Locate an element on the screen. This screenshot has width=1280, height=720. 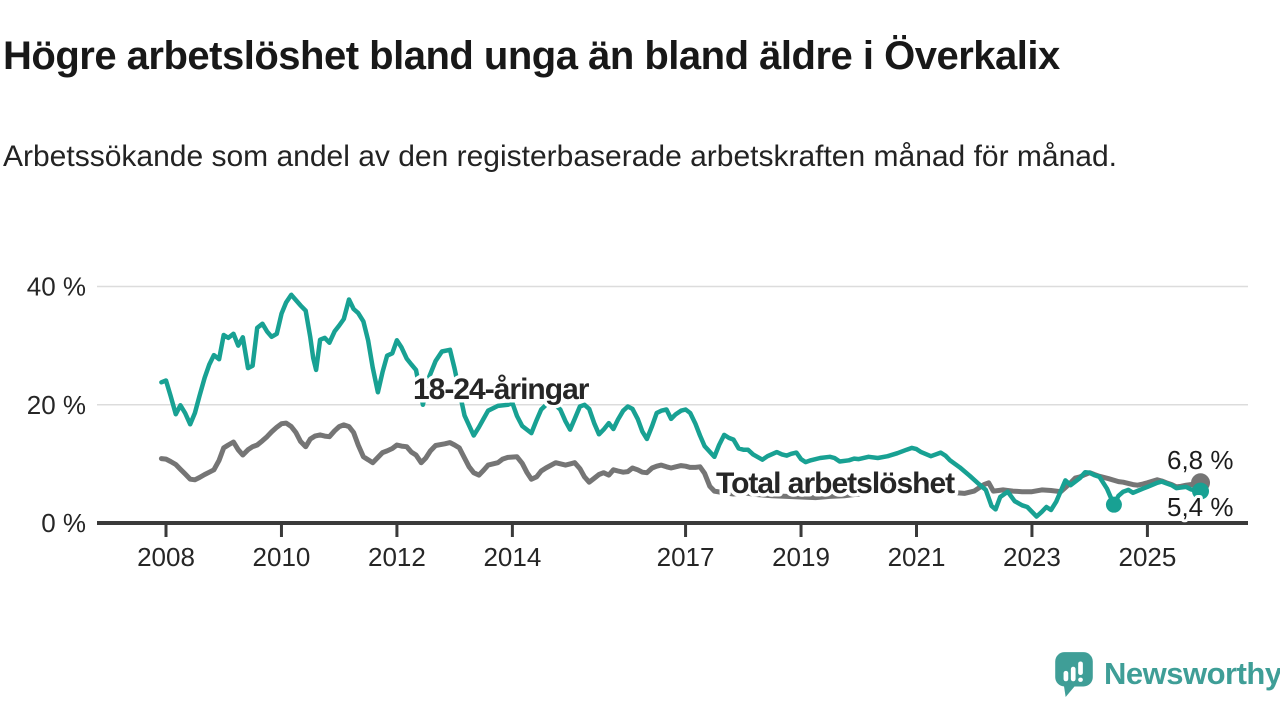
newsworthy-logo: Newsworthy is located at coordinates (1166, 674).